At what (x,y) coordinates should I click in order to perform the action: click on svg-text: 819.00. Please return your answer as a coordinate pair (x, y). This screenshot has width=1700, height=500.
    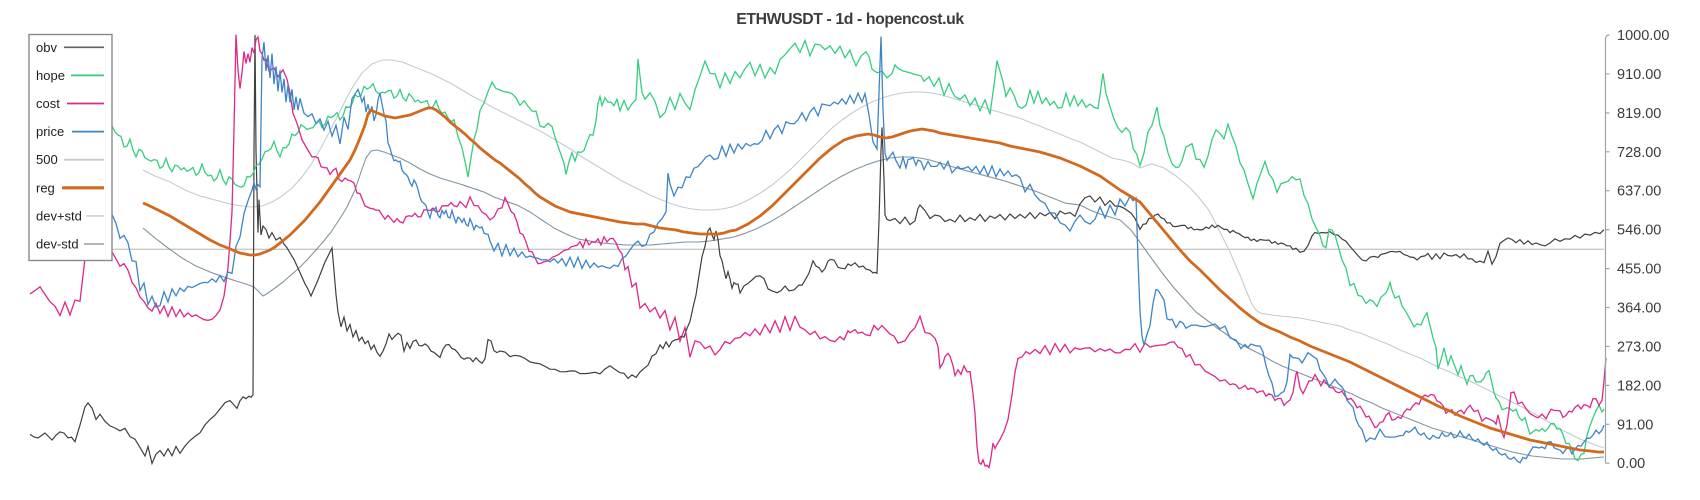
    Looking at the image, I should click on (1639, 114).